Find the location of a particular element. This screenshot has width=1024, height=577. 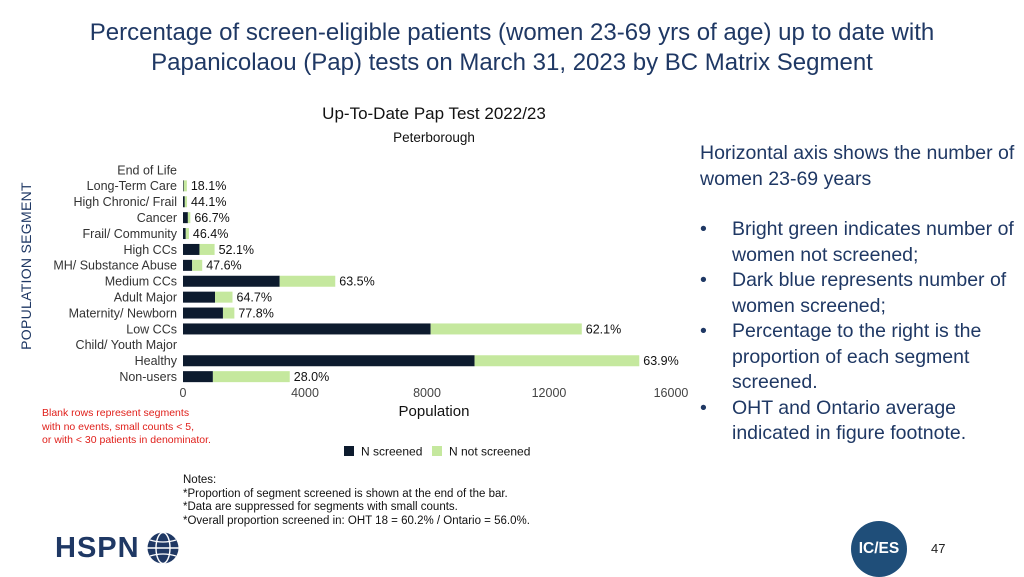

category-label: Cancer is located at coordinates (157, 218).